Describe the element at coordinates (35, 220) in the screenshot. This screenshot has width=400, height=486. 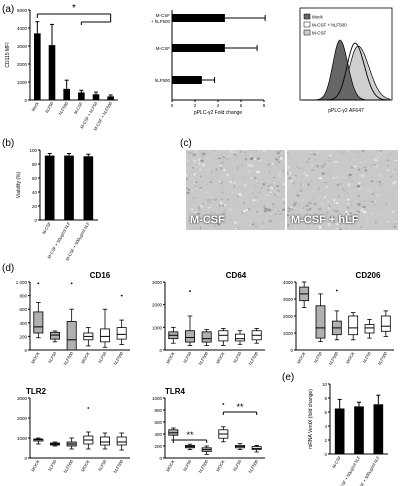
I see `b-y-tick-label-0: 0` at that location.